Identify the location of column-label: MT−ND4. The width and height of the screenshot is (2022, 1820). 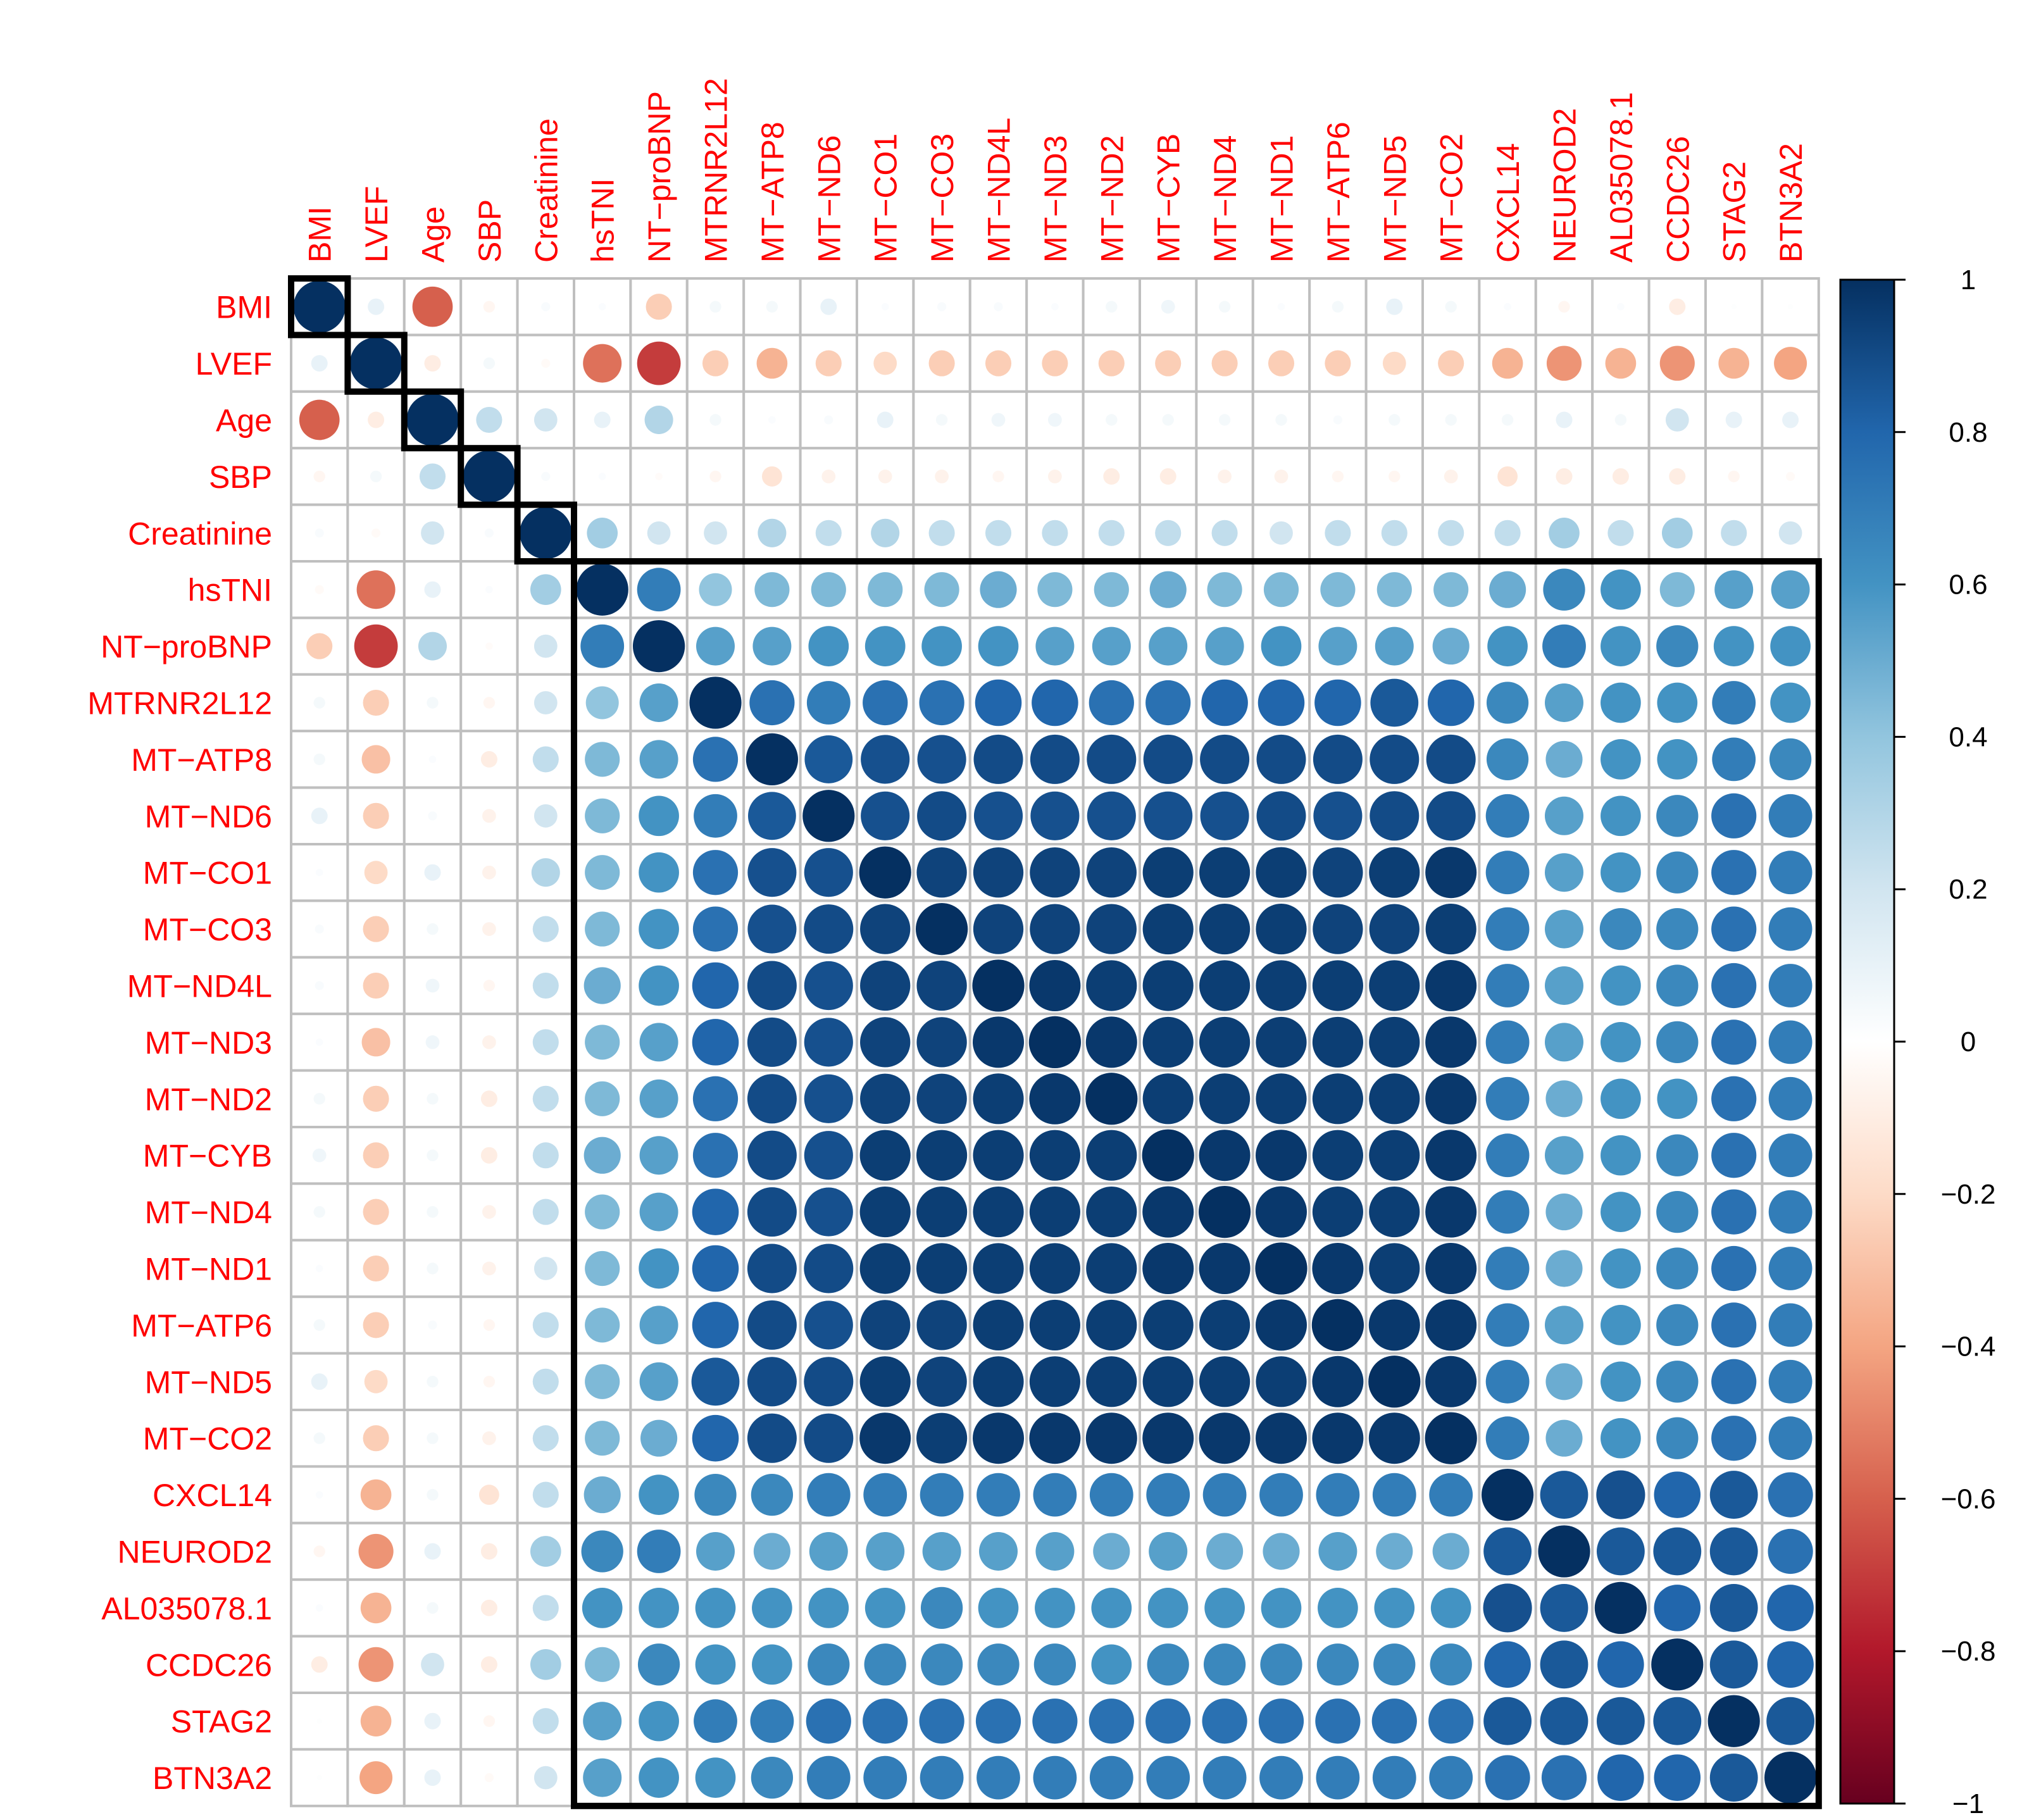
(1225, 199).